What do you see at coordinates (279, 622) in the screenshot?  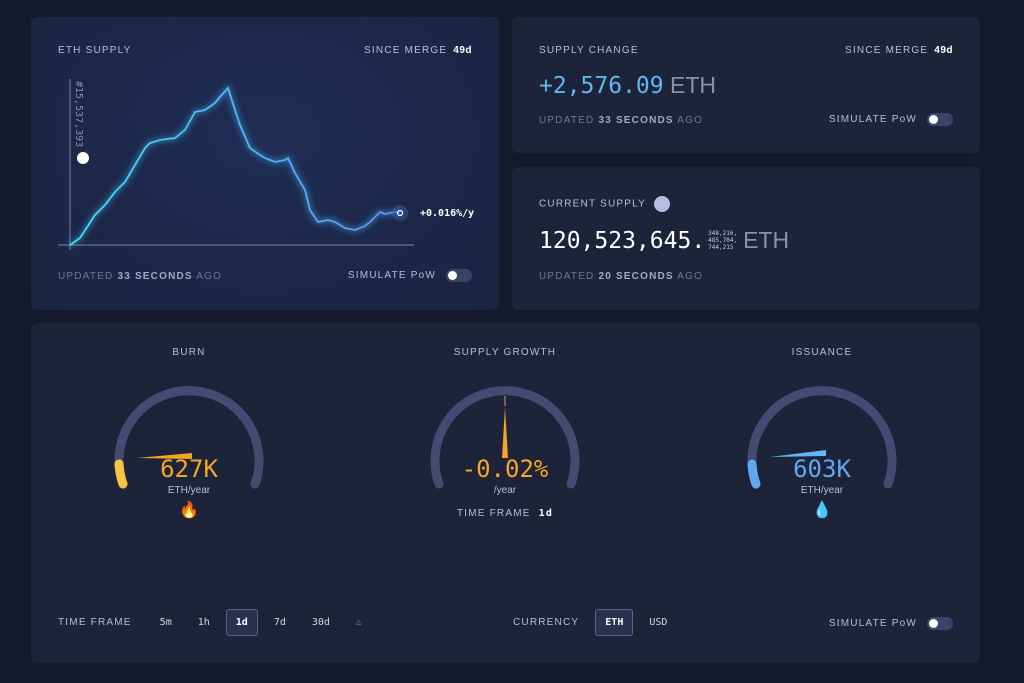 I see `timeframe-7d: 7d` at bounding box center [279, 622].